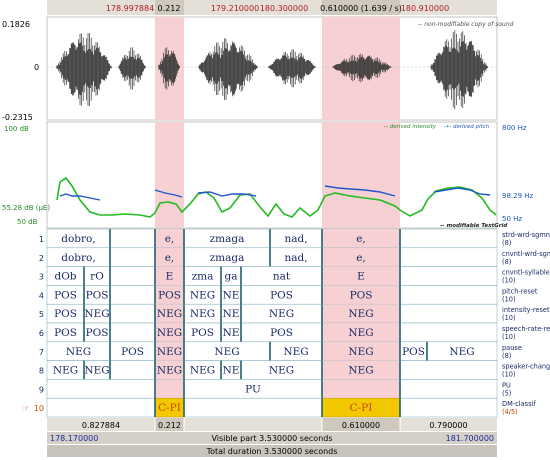 This screenshot has height=460, width=550. Describe the element at coordinates (65, 277) in the screenshot. I see `tier-interval-label: dOb` at that location.